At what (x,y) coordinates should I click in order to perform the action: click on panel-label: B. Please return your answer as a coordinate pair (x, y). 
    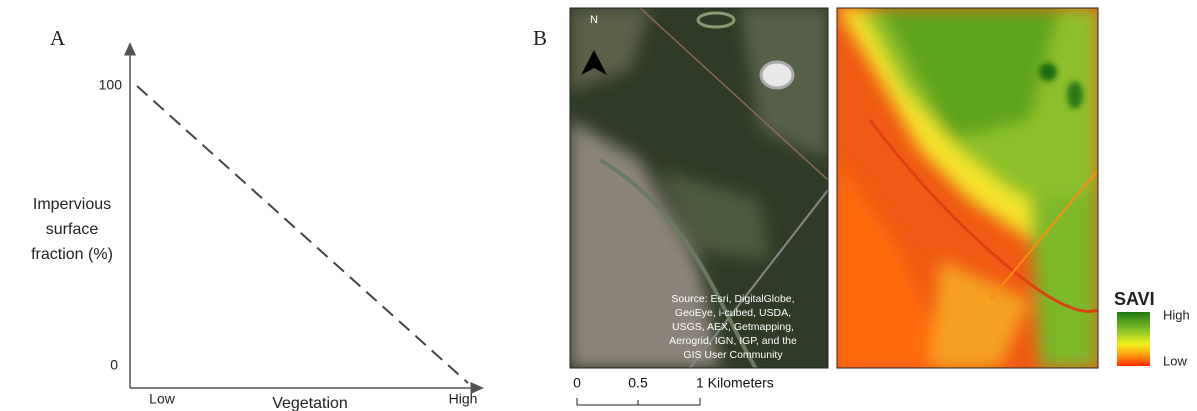
    Looking at the image, I should click on (540, 38).